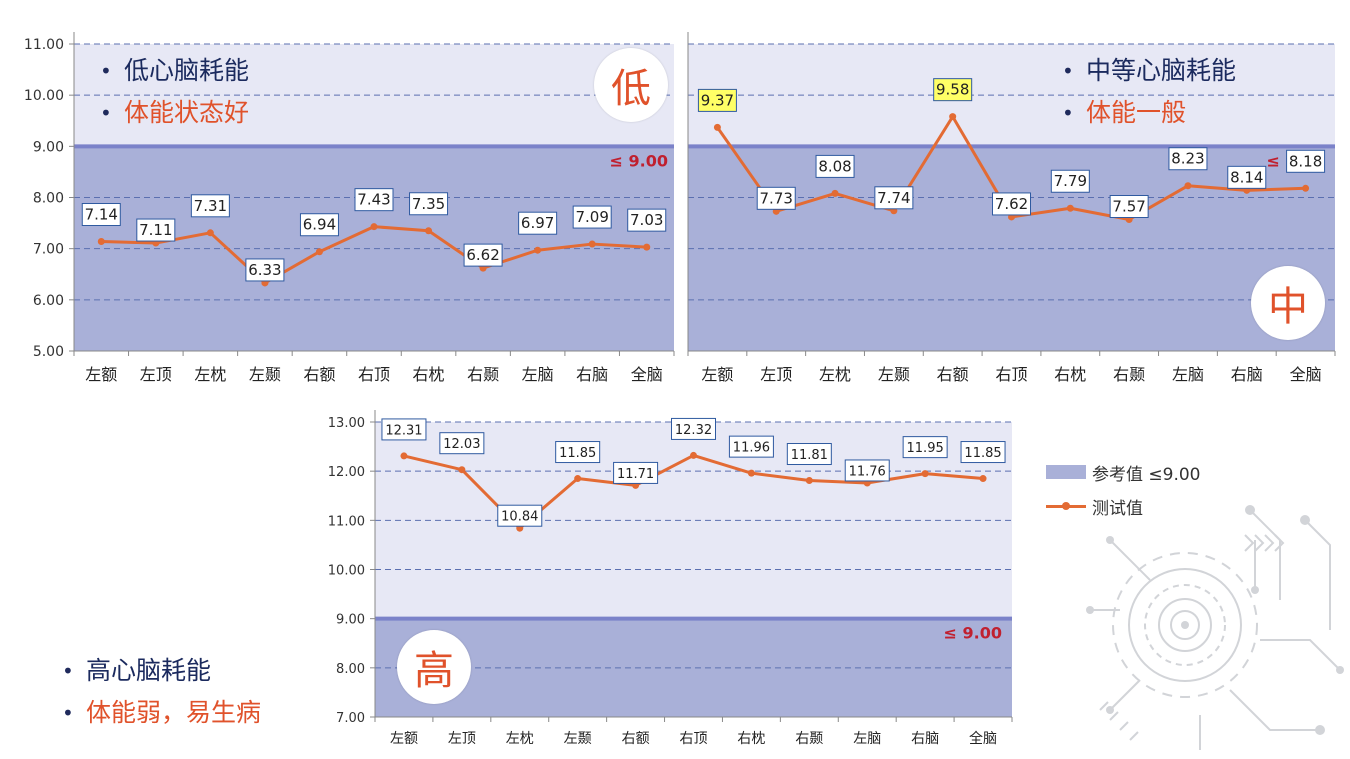 The width and height of the screenshot is (1350, 759). Describe the element at coordinates (48, 352) in the screenshot. I see `y-tick-label: 5.00` at that location.